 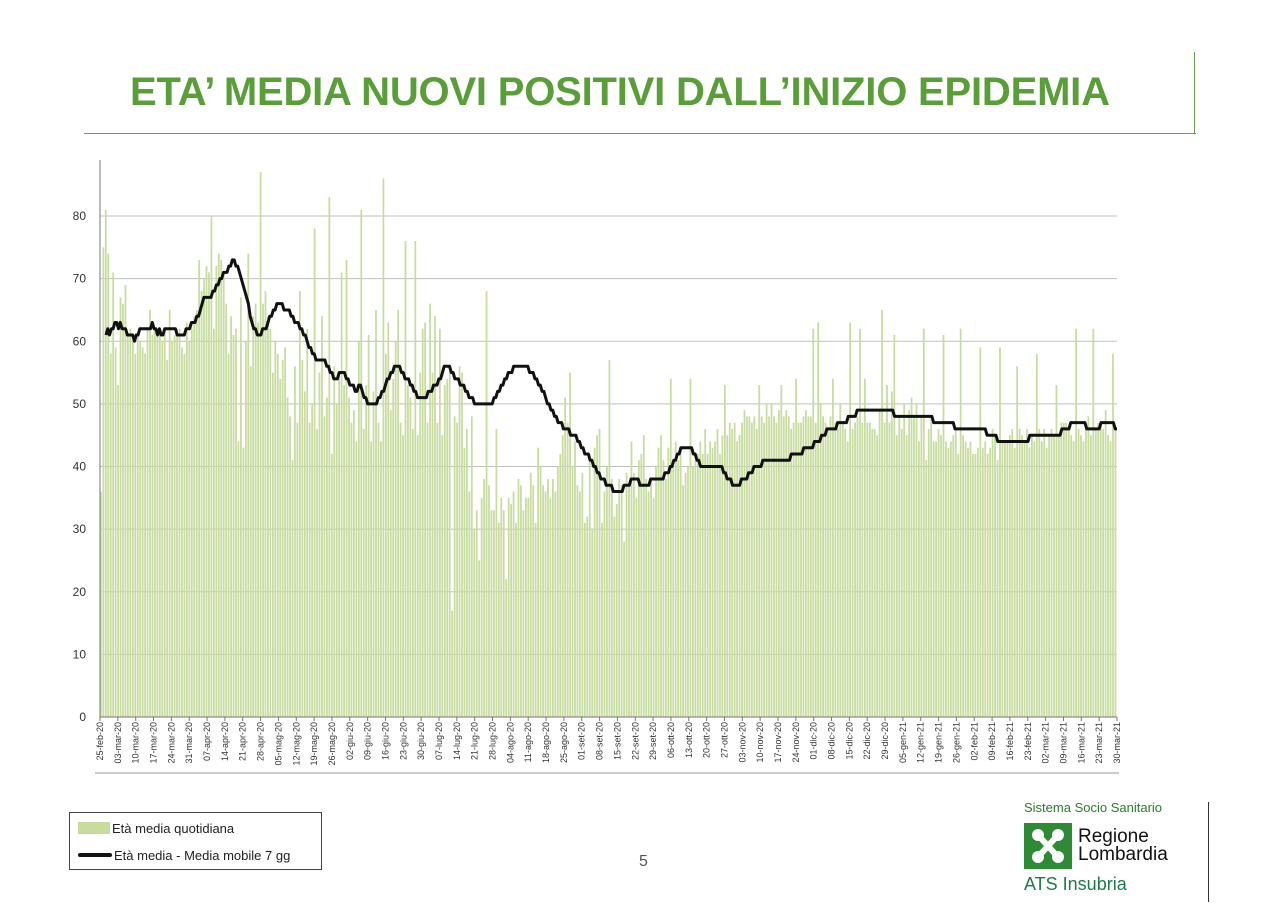 What do you see at coordinates (1123, 854) in the screenshot?
I see `logo-name-line2: Lombardia` at bounding box center [1123, 854].